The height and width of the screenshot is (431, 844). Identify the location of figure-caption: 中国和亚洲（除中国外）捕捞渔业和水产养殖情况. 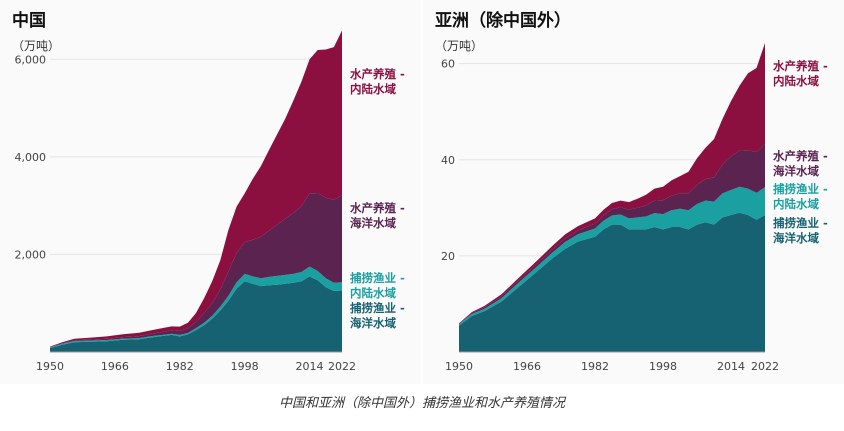
(421, 403).